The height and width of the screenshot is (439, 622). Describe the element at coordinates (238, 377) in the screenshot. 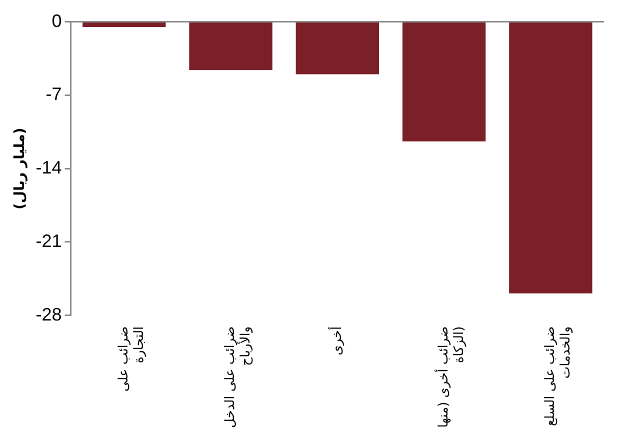

I see `x-tick-label: ضرائب على الدخل والأرباح` at that location.